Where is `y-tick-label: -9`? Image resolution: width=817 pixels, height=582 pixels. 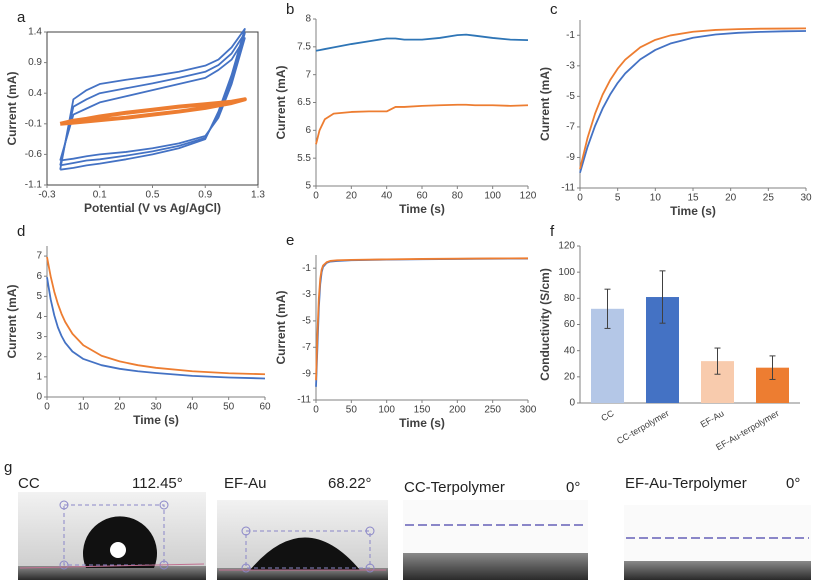
y-tick-label: -9 is located at coordinates (570, 157).